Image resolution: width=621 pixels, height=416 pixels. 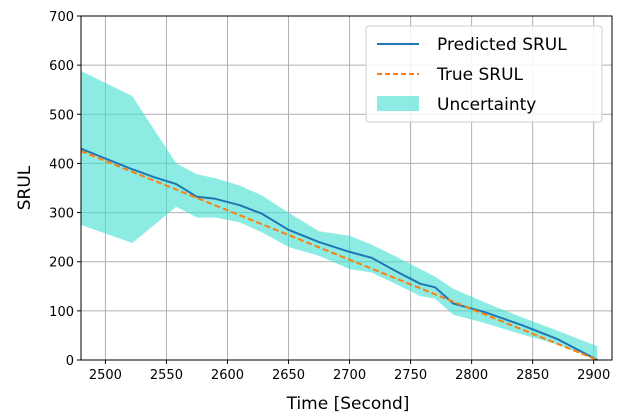 I want to click on y-tick-label-100: 100, so click(x=61, y=312).